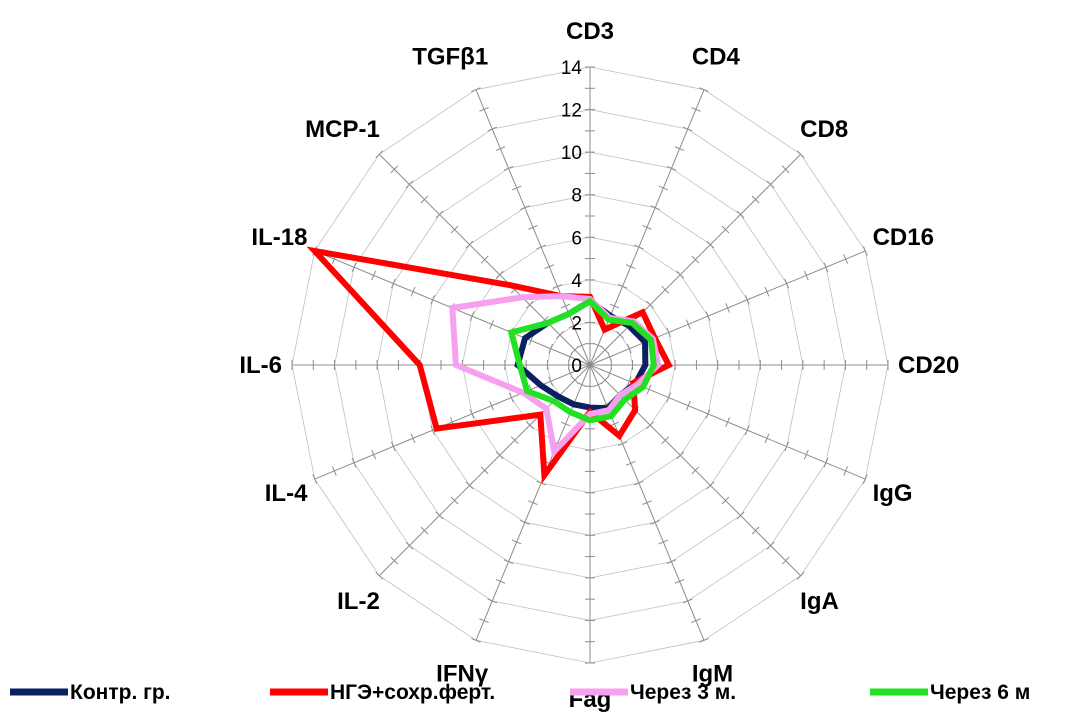  Describe the element at coordinates (358, 601) in the screenshot. I see `axis-label: IL-2` at that location.